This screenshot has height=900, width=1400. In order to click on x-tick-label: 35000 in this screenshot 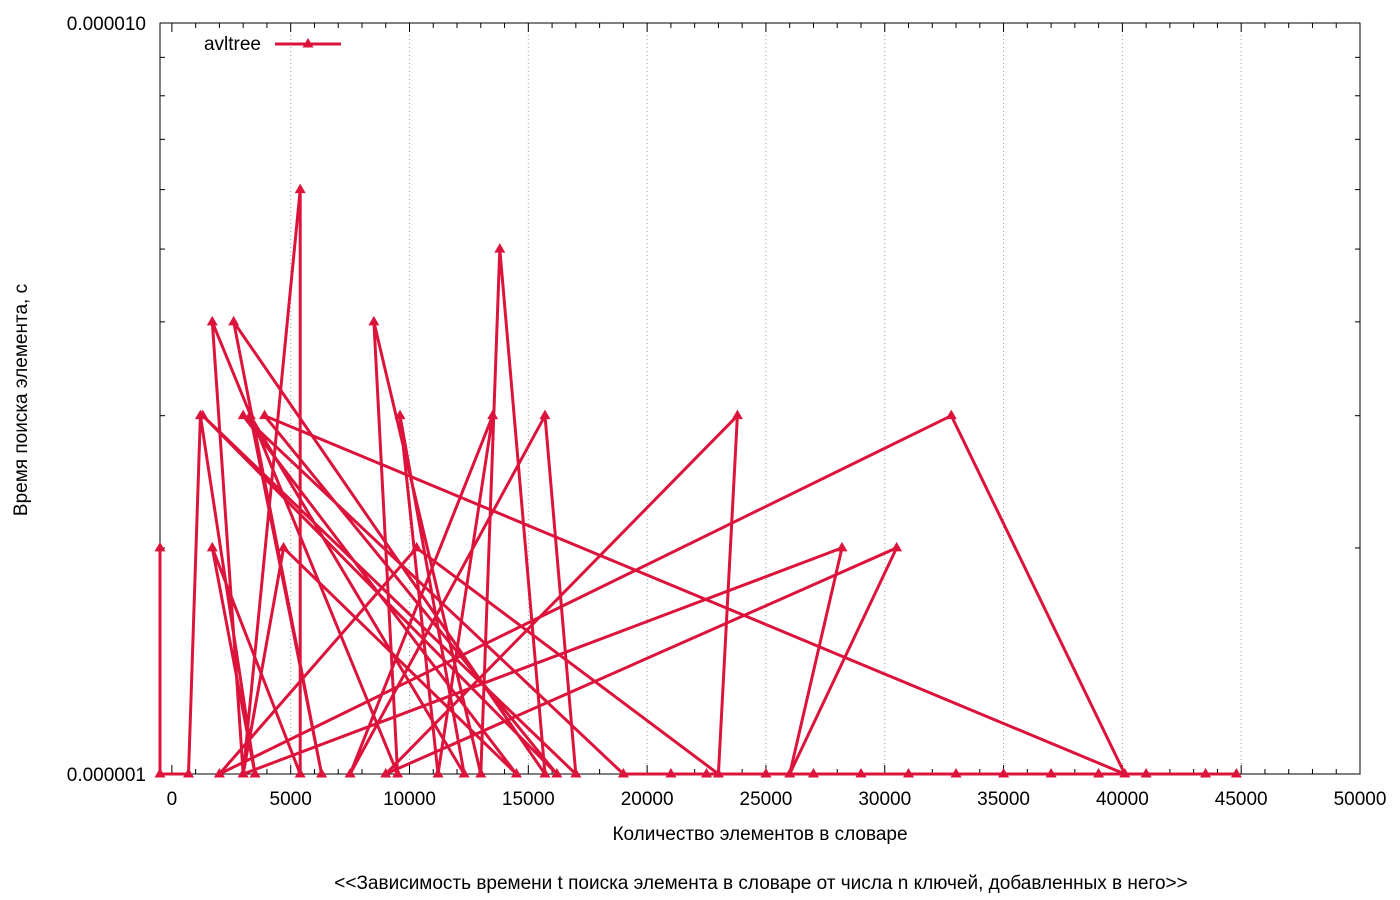, I will do `click(1003, 799)`.